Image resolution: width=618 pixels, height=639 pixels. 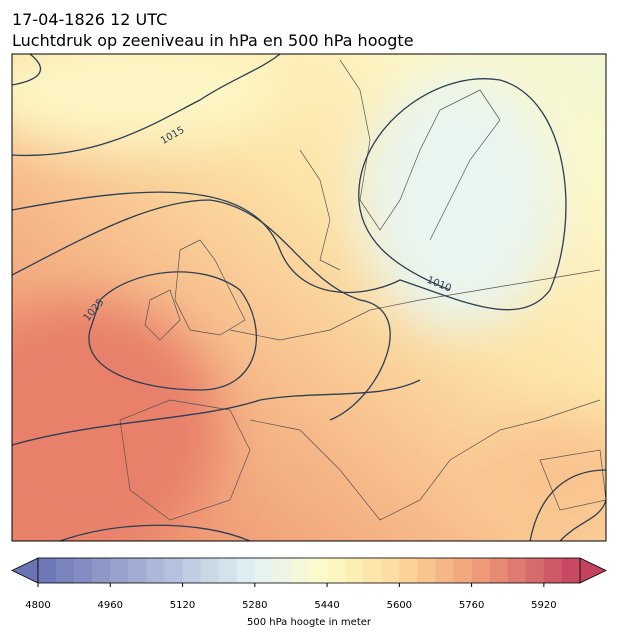 What do you see at coordinates (326, 605) in the screenshot?
I see `colorbar-tick-label: 5440` at bounding box center [326, 605].